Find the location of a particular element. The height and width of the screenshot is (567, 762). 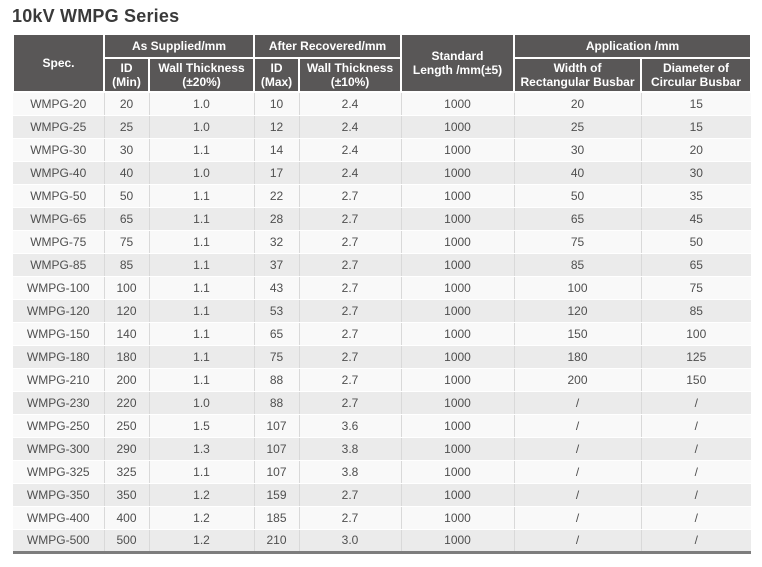

header-diameter-circ-busbar: Diameter of Circular Busbar is located at coordinates (696, 75).